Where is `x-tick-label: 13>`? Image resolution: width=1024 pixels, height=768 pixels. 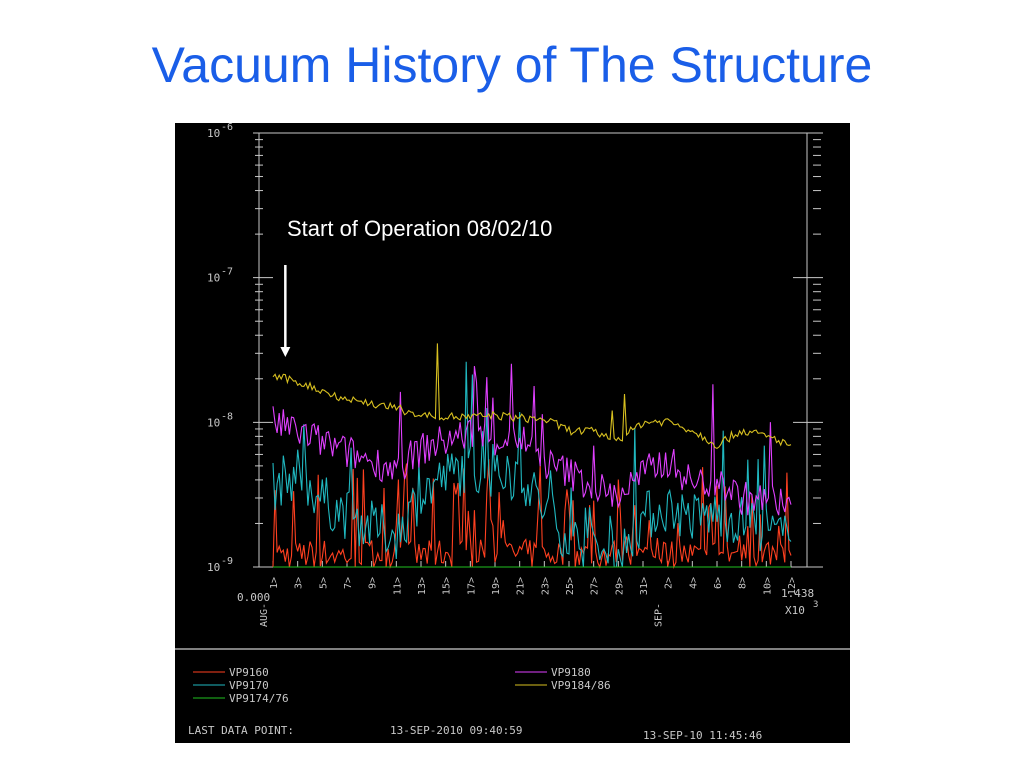
x-tick-label: 13> is located at coordinates (422, 586).